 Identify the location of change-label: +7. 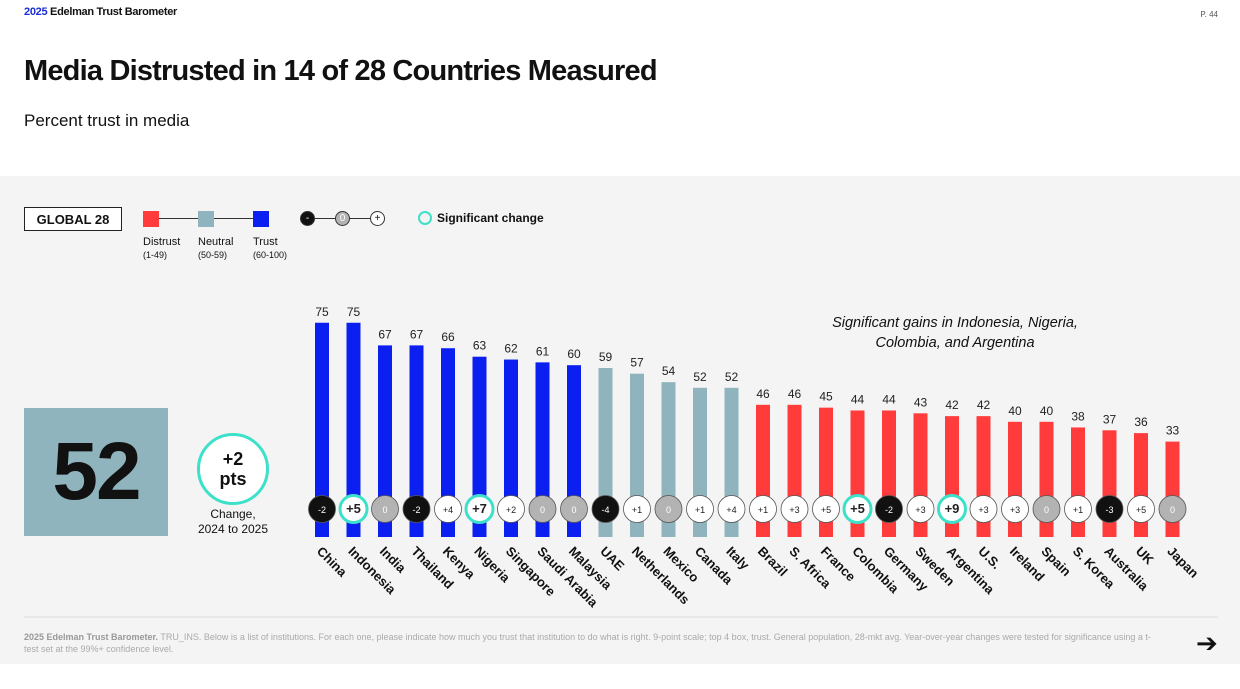
(479, 508).